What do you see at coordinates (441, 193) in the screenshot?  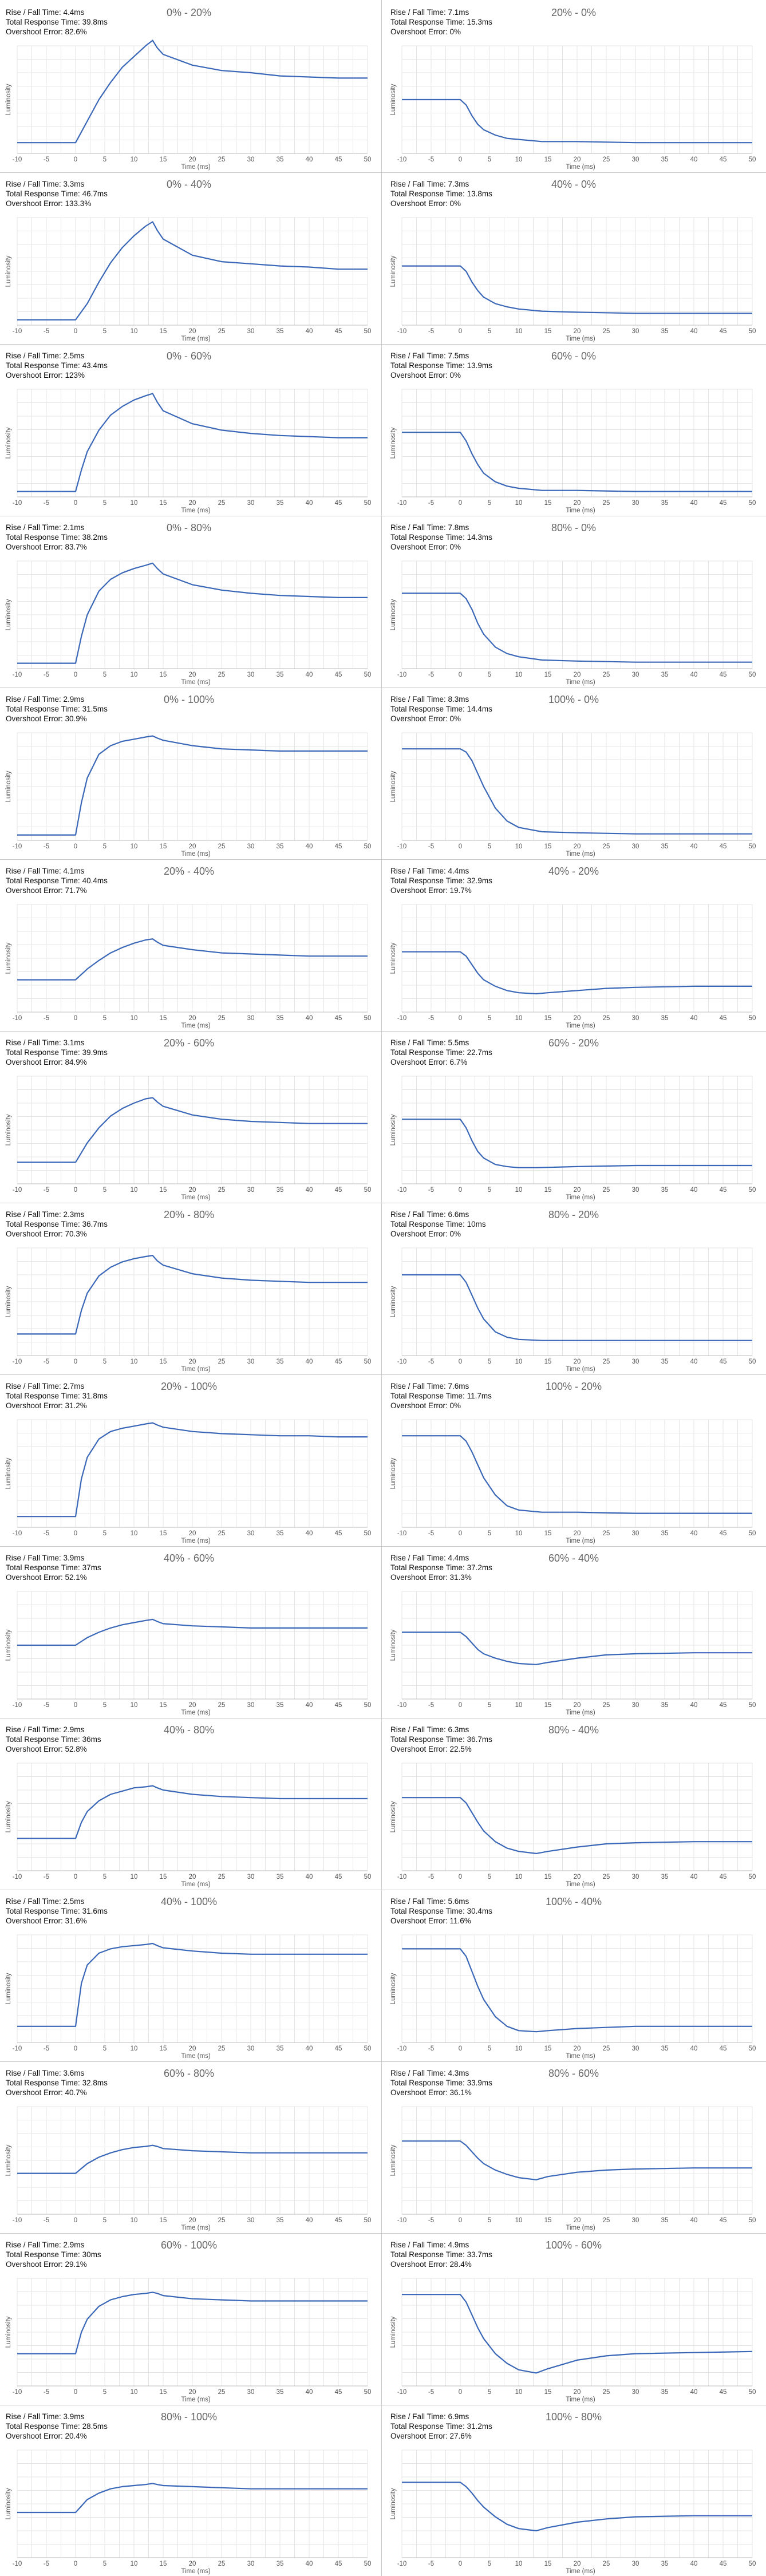 I see `total-response-time-label: Total Response Time: 13.8ms` at bounding box center [441, 193].